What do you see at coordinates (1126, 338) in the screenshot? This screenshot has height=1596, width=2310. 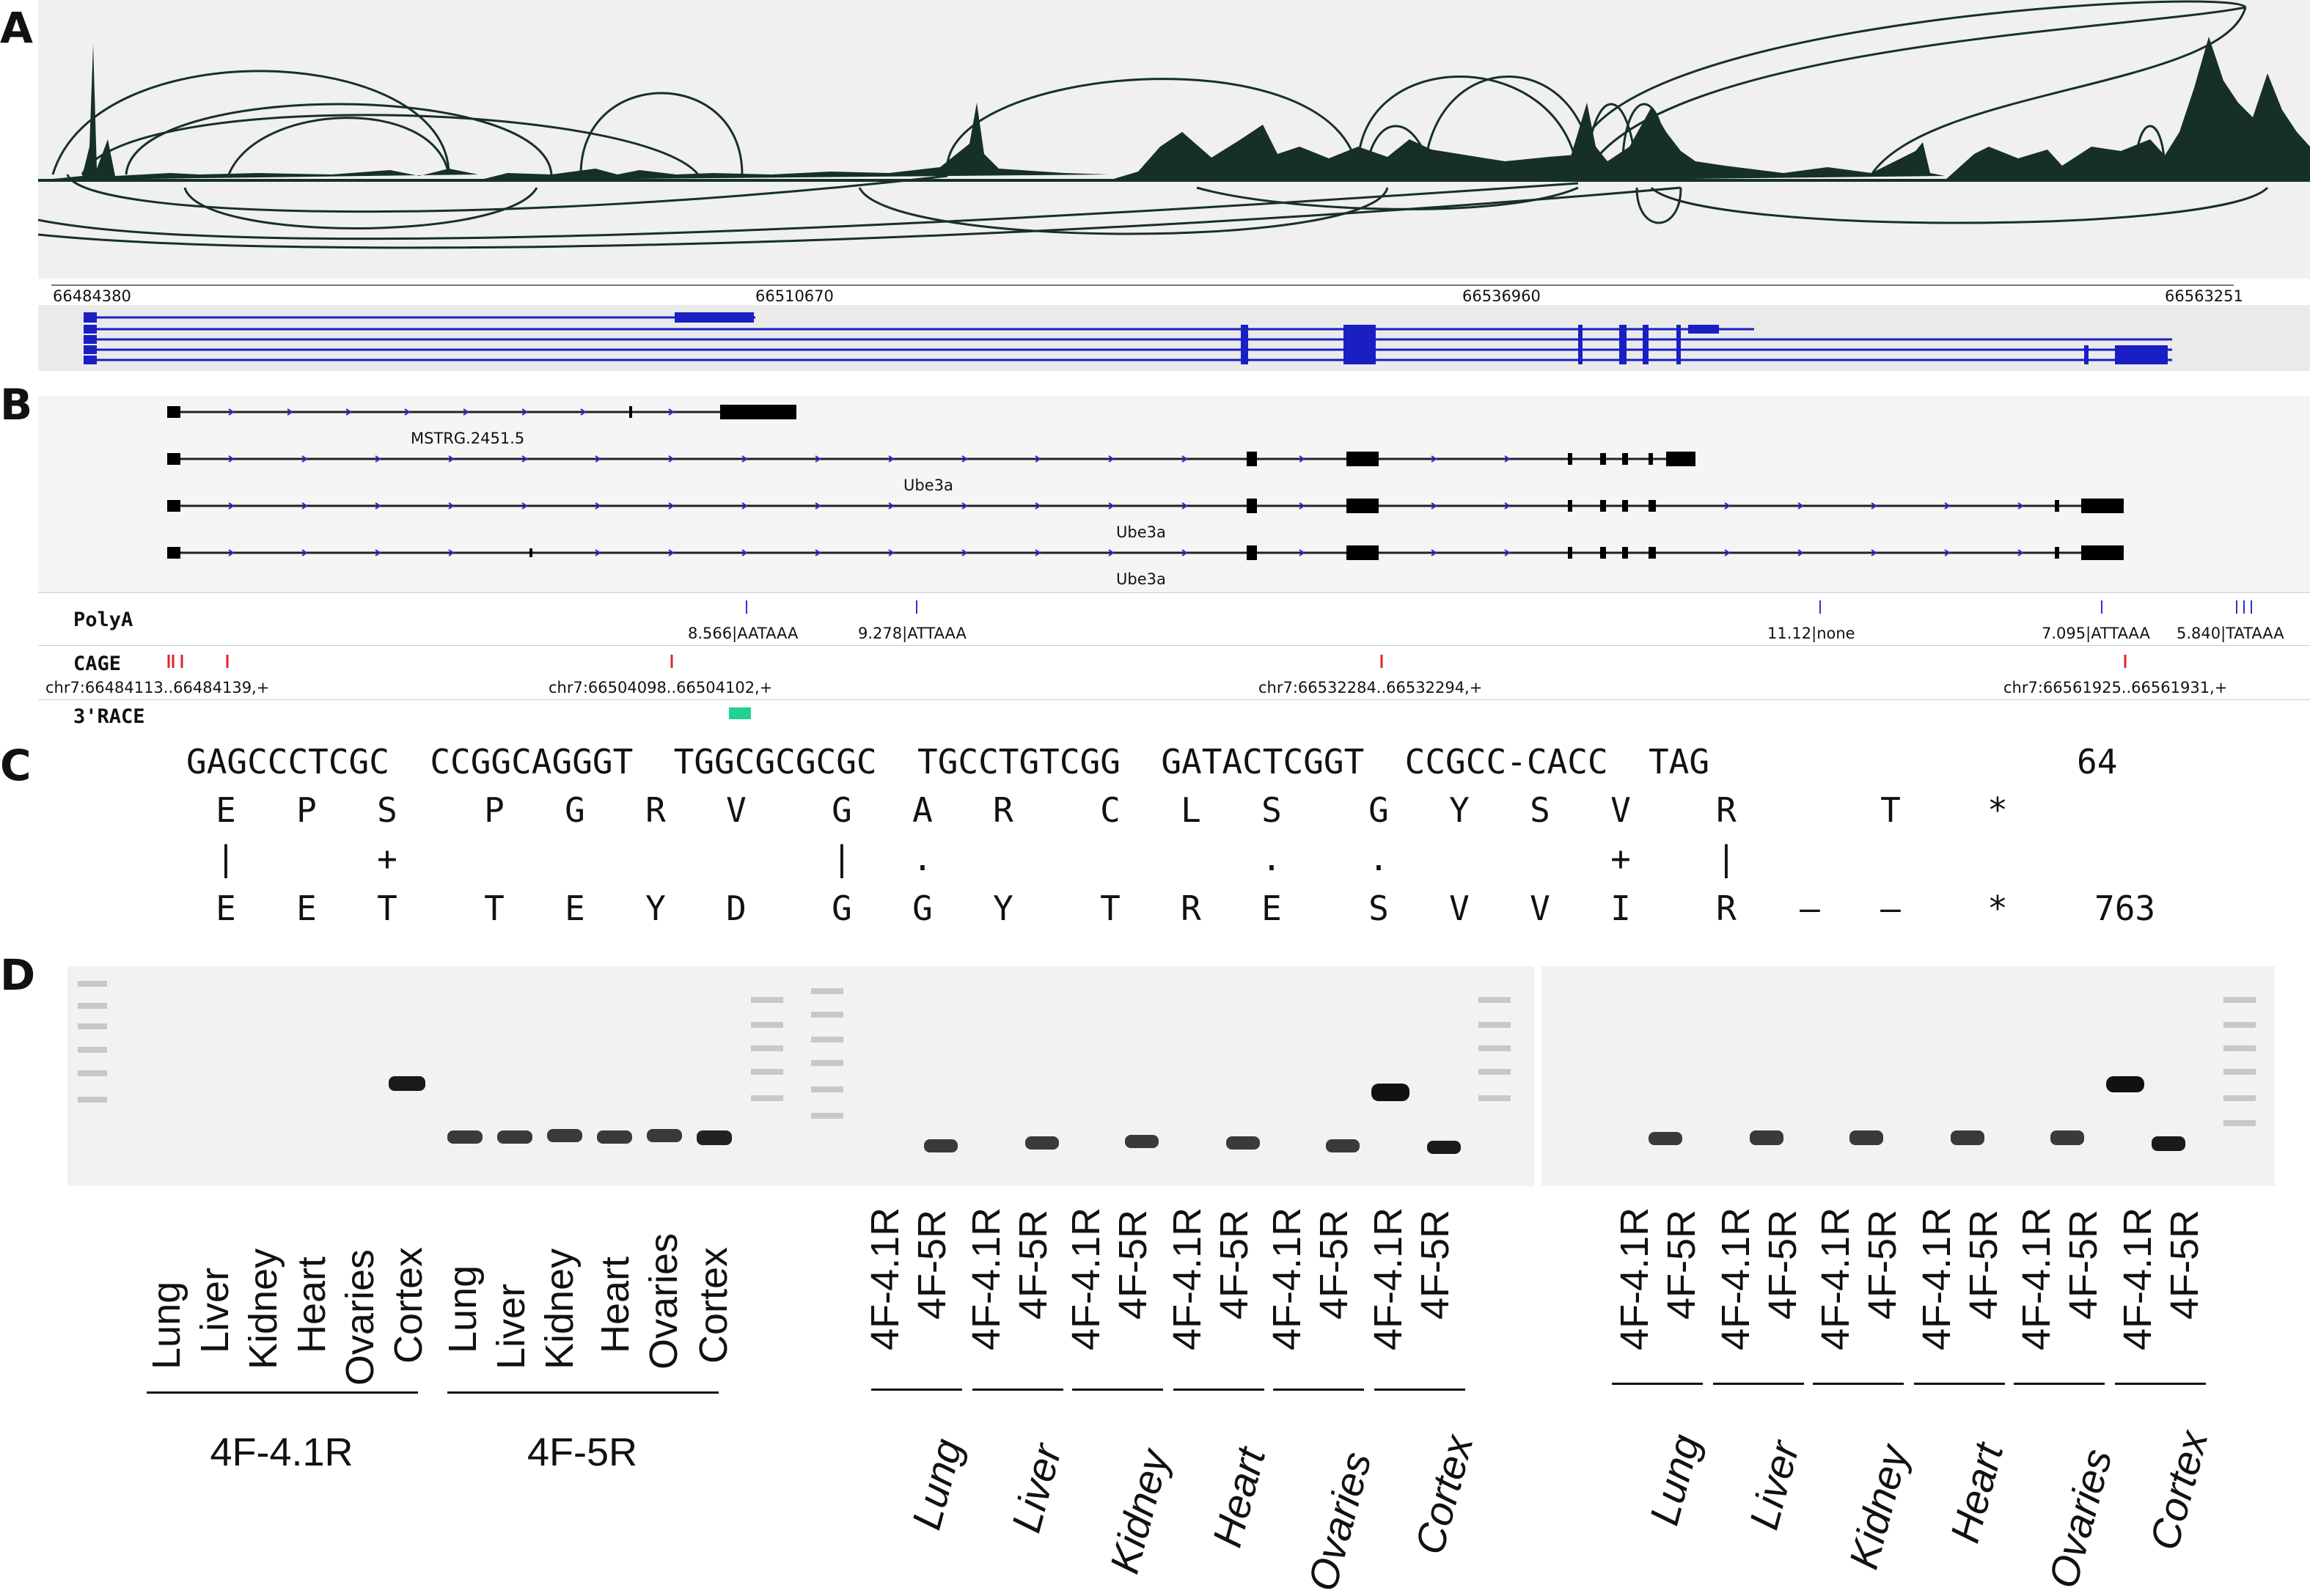 I see `gene-model-exons` at bounding box center [1126, 338].